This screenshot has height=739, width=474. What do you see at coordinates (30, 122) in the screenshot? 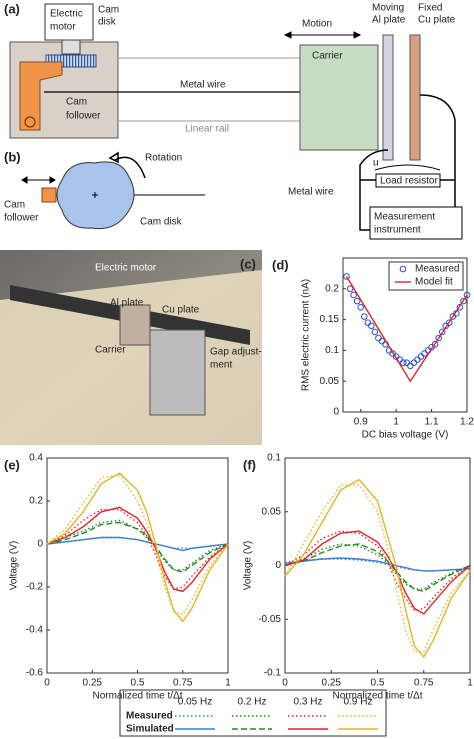
I see `pivot` at bounding box center [30, 122].